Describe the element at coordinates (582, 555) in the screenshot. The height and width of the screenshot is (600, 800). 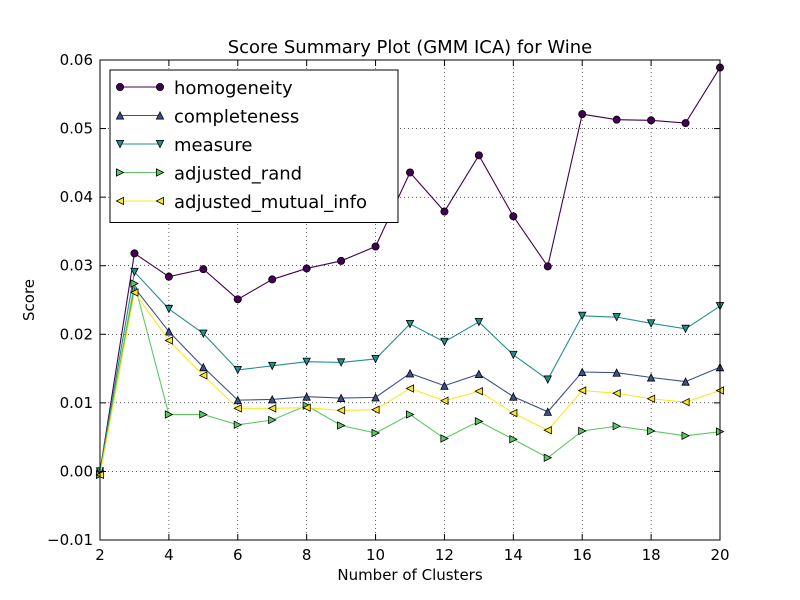
I see `x-tick-label: 16` at that location.